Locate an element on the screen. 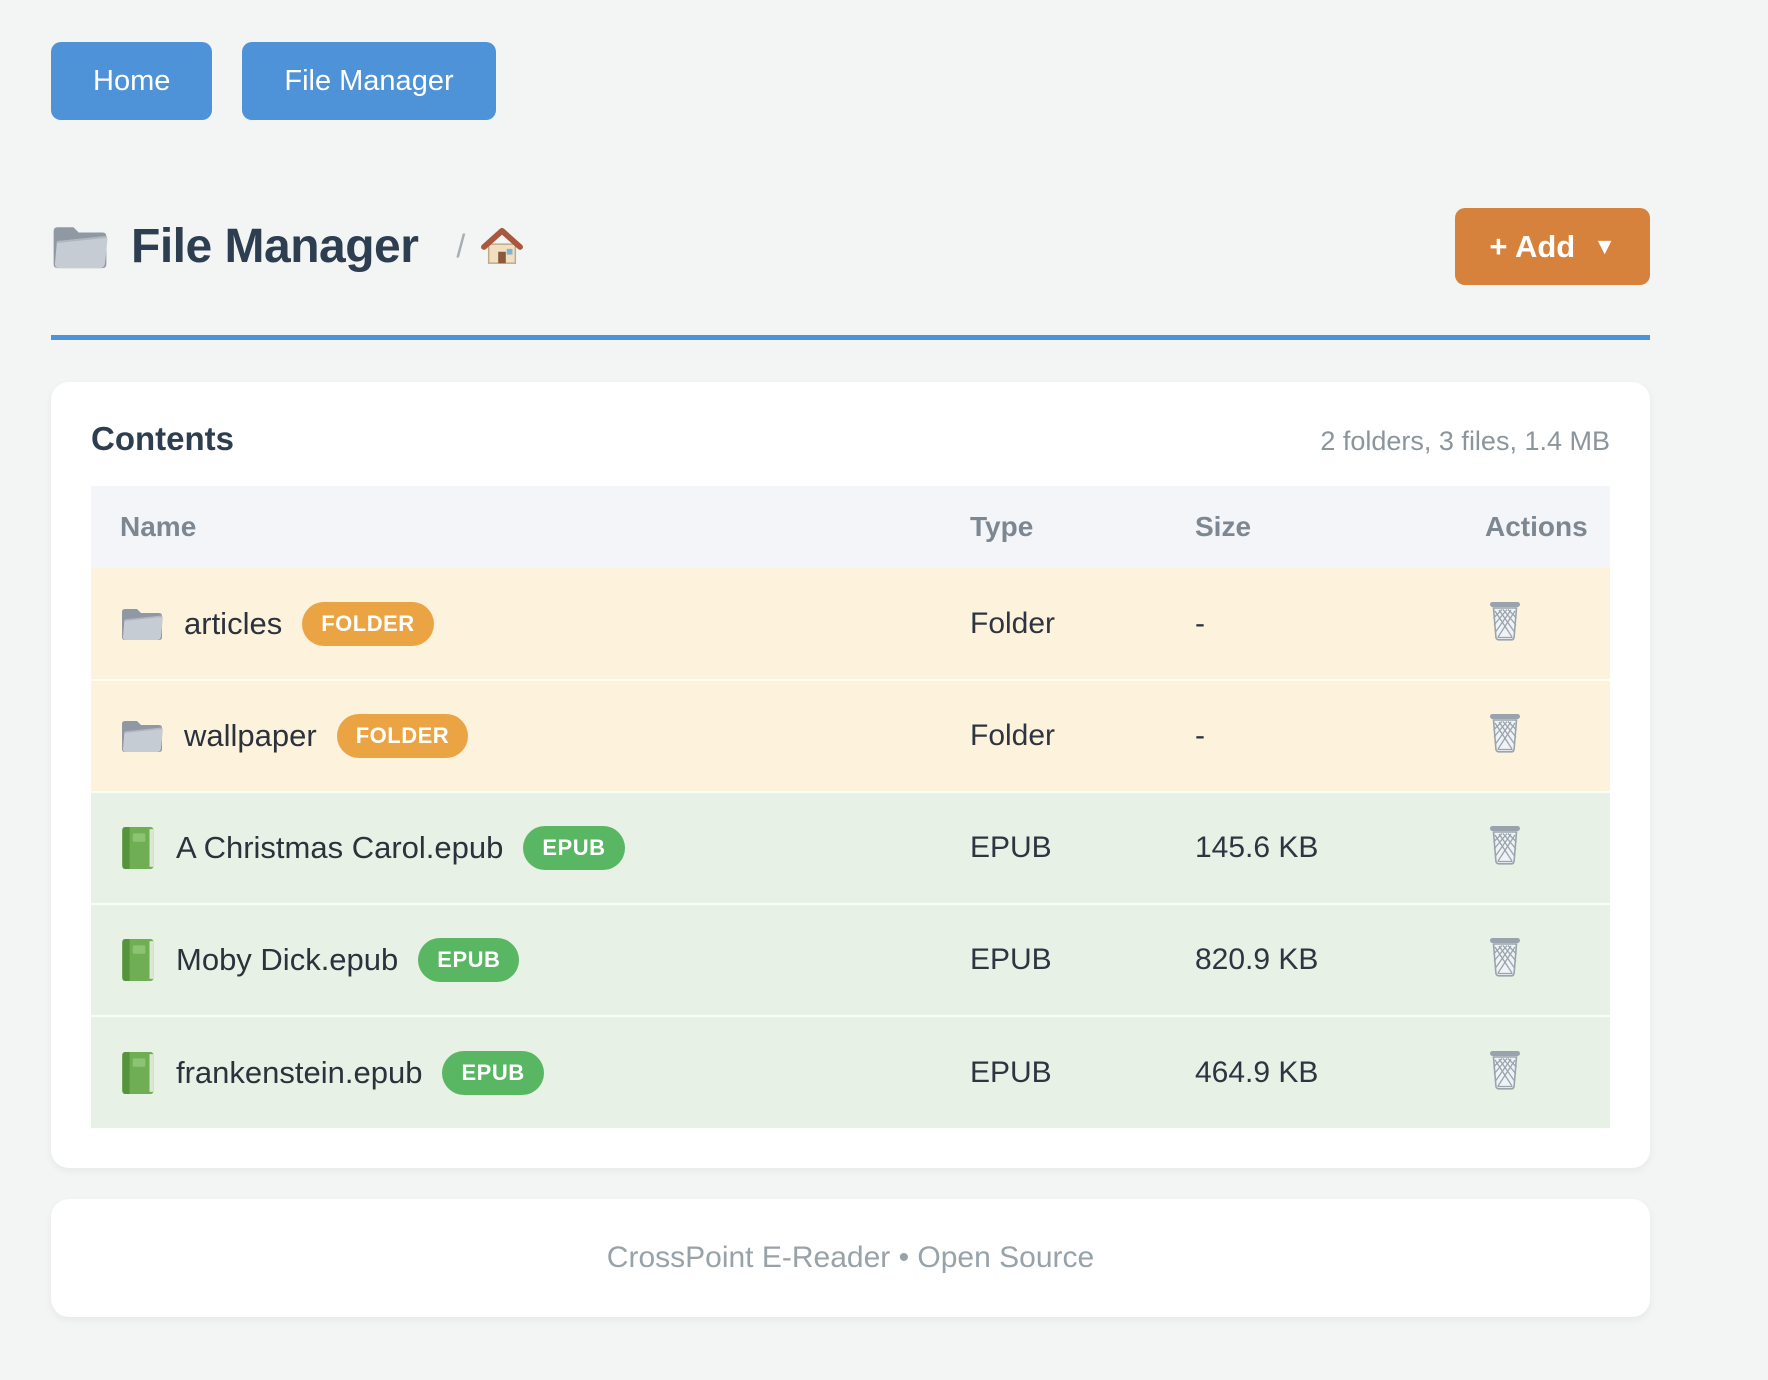  name-cell: wallpaper FOLDER is located at coordinates (530, 736).